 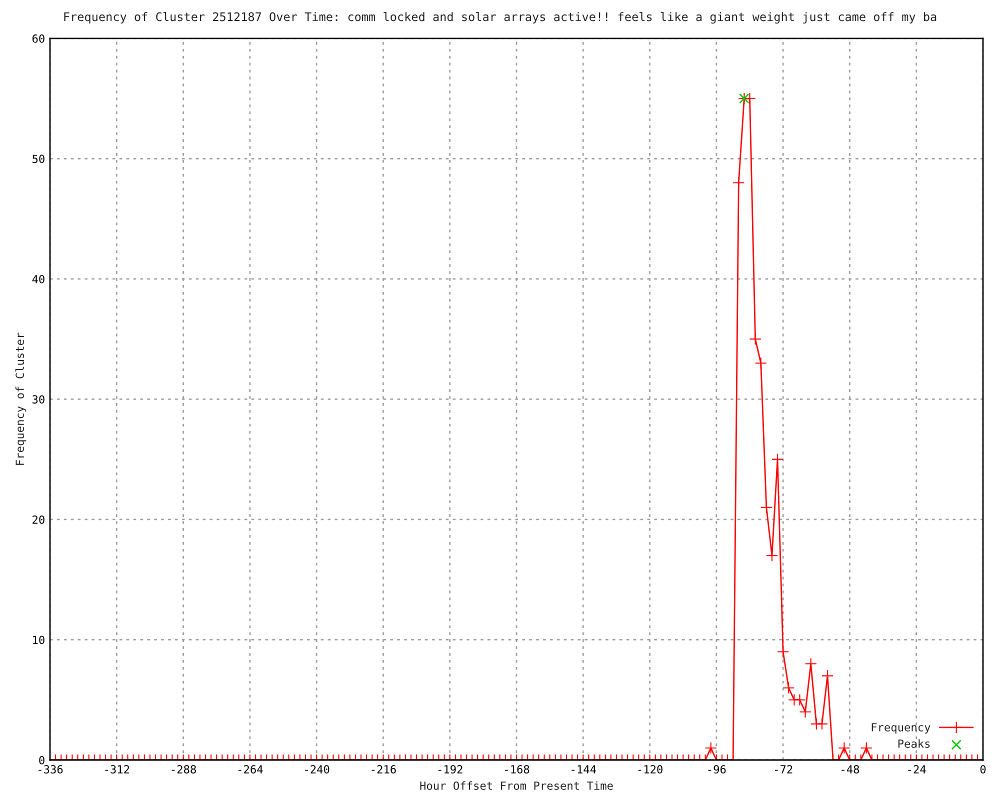 I want to click on y-axis-title: Frequency of Cluster, so click(x=20, y=398).